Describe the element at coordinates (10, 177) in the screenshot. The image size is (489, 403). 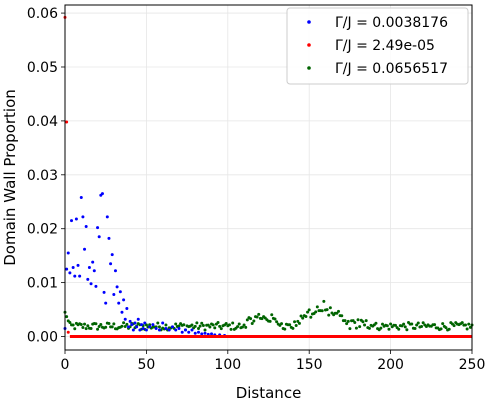
I see `y-axis-label: Domain Wall Proportion` at that location.